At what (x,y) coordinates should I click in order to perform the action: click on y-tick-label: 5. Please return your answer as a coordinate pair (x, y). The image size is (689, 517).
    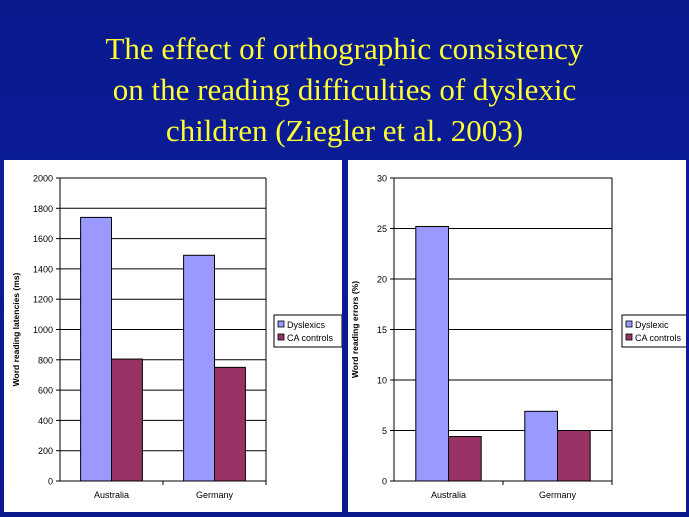
    Looking at the image, I should click on (384, 431).